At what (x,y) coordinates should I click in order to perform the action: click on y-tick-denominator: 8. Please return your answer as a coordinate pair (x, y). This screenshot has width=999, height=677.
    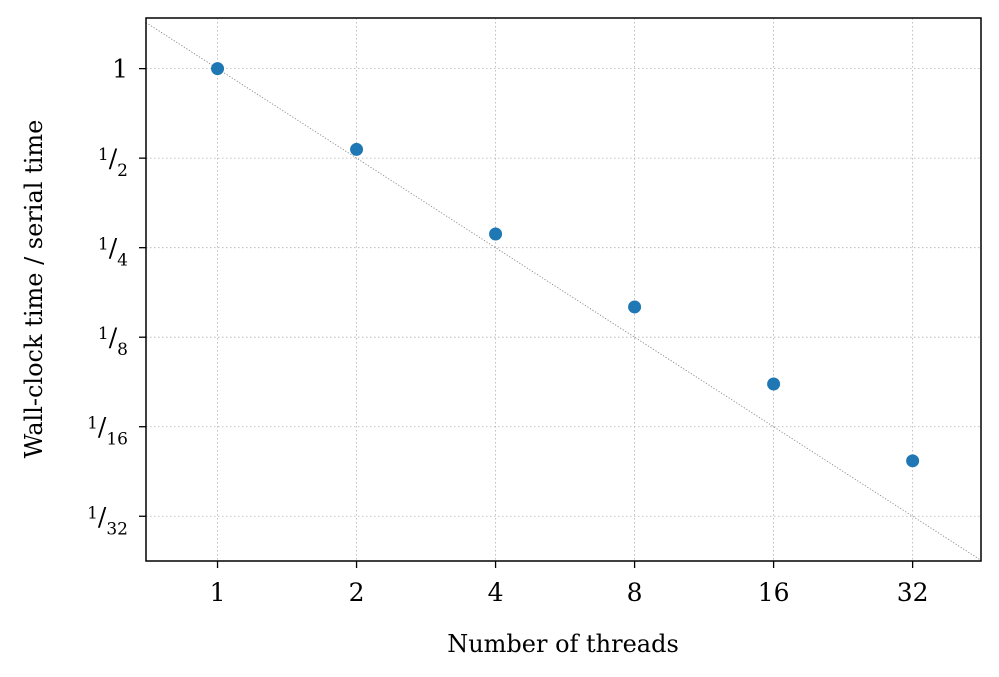
    Looking at the image, I should click on (122, 350).